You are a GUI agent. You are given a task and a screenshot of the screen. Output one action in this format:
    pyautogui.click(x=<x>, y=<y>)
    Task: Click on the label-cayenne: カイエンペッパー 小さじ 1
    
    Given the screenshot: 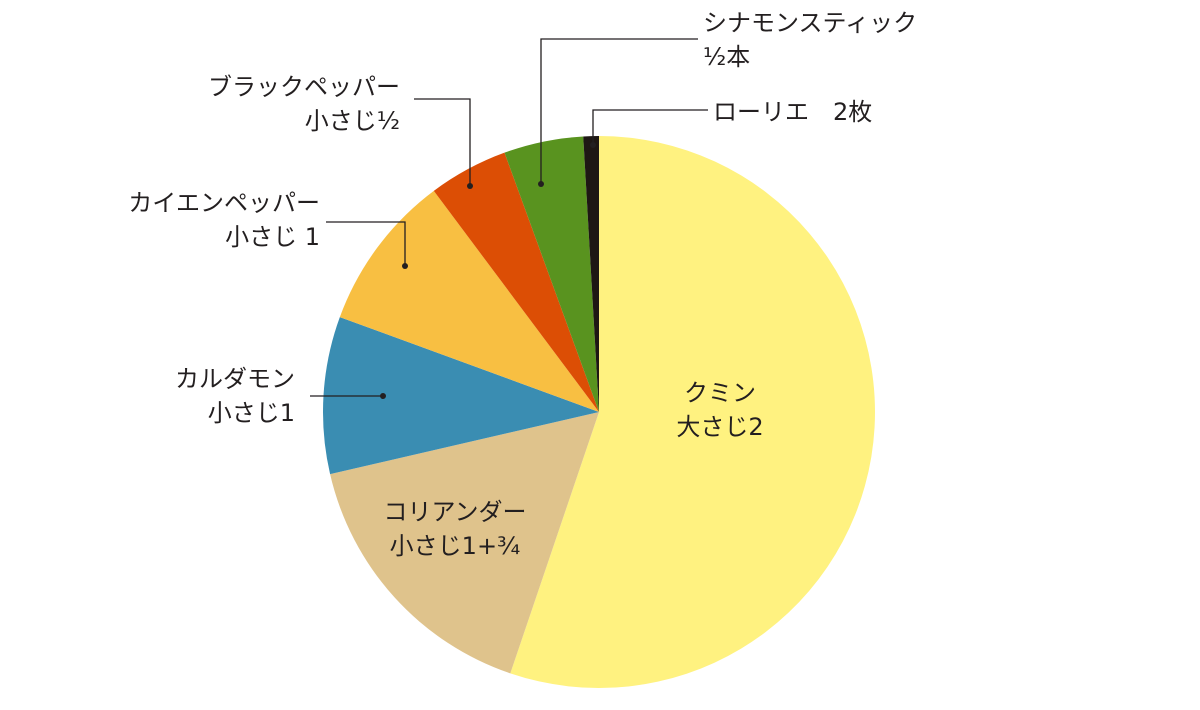 What is the action you would take?
    pyautogui.click(x=205, y=220)
    